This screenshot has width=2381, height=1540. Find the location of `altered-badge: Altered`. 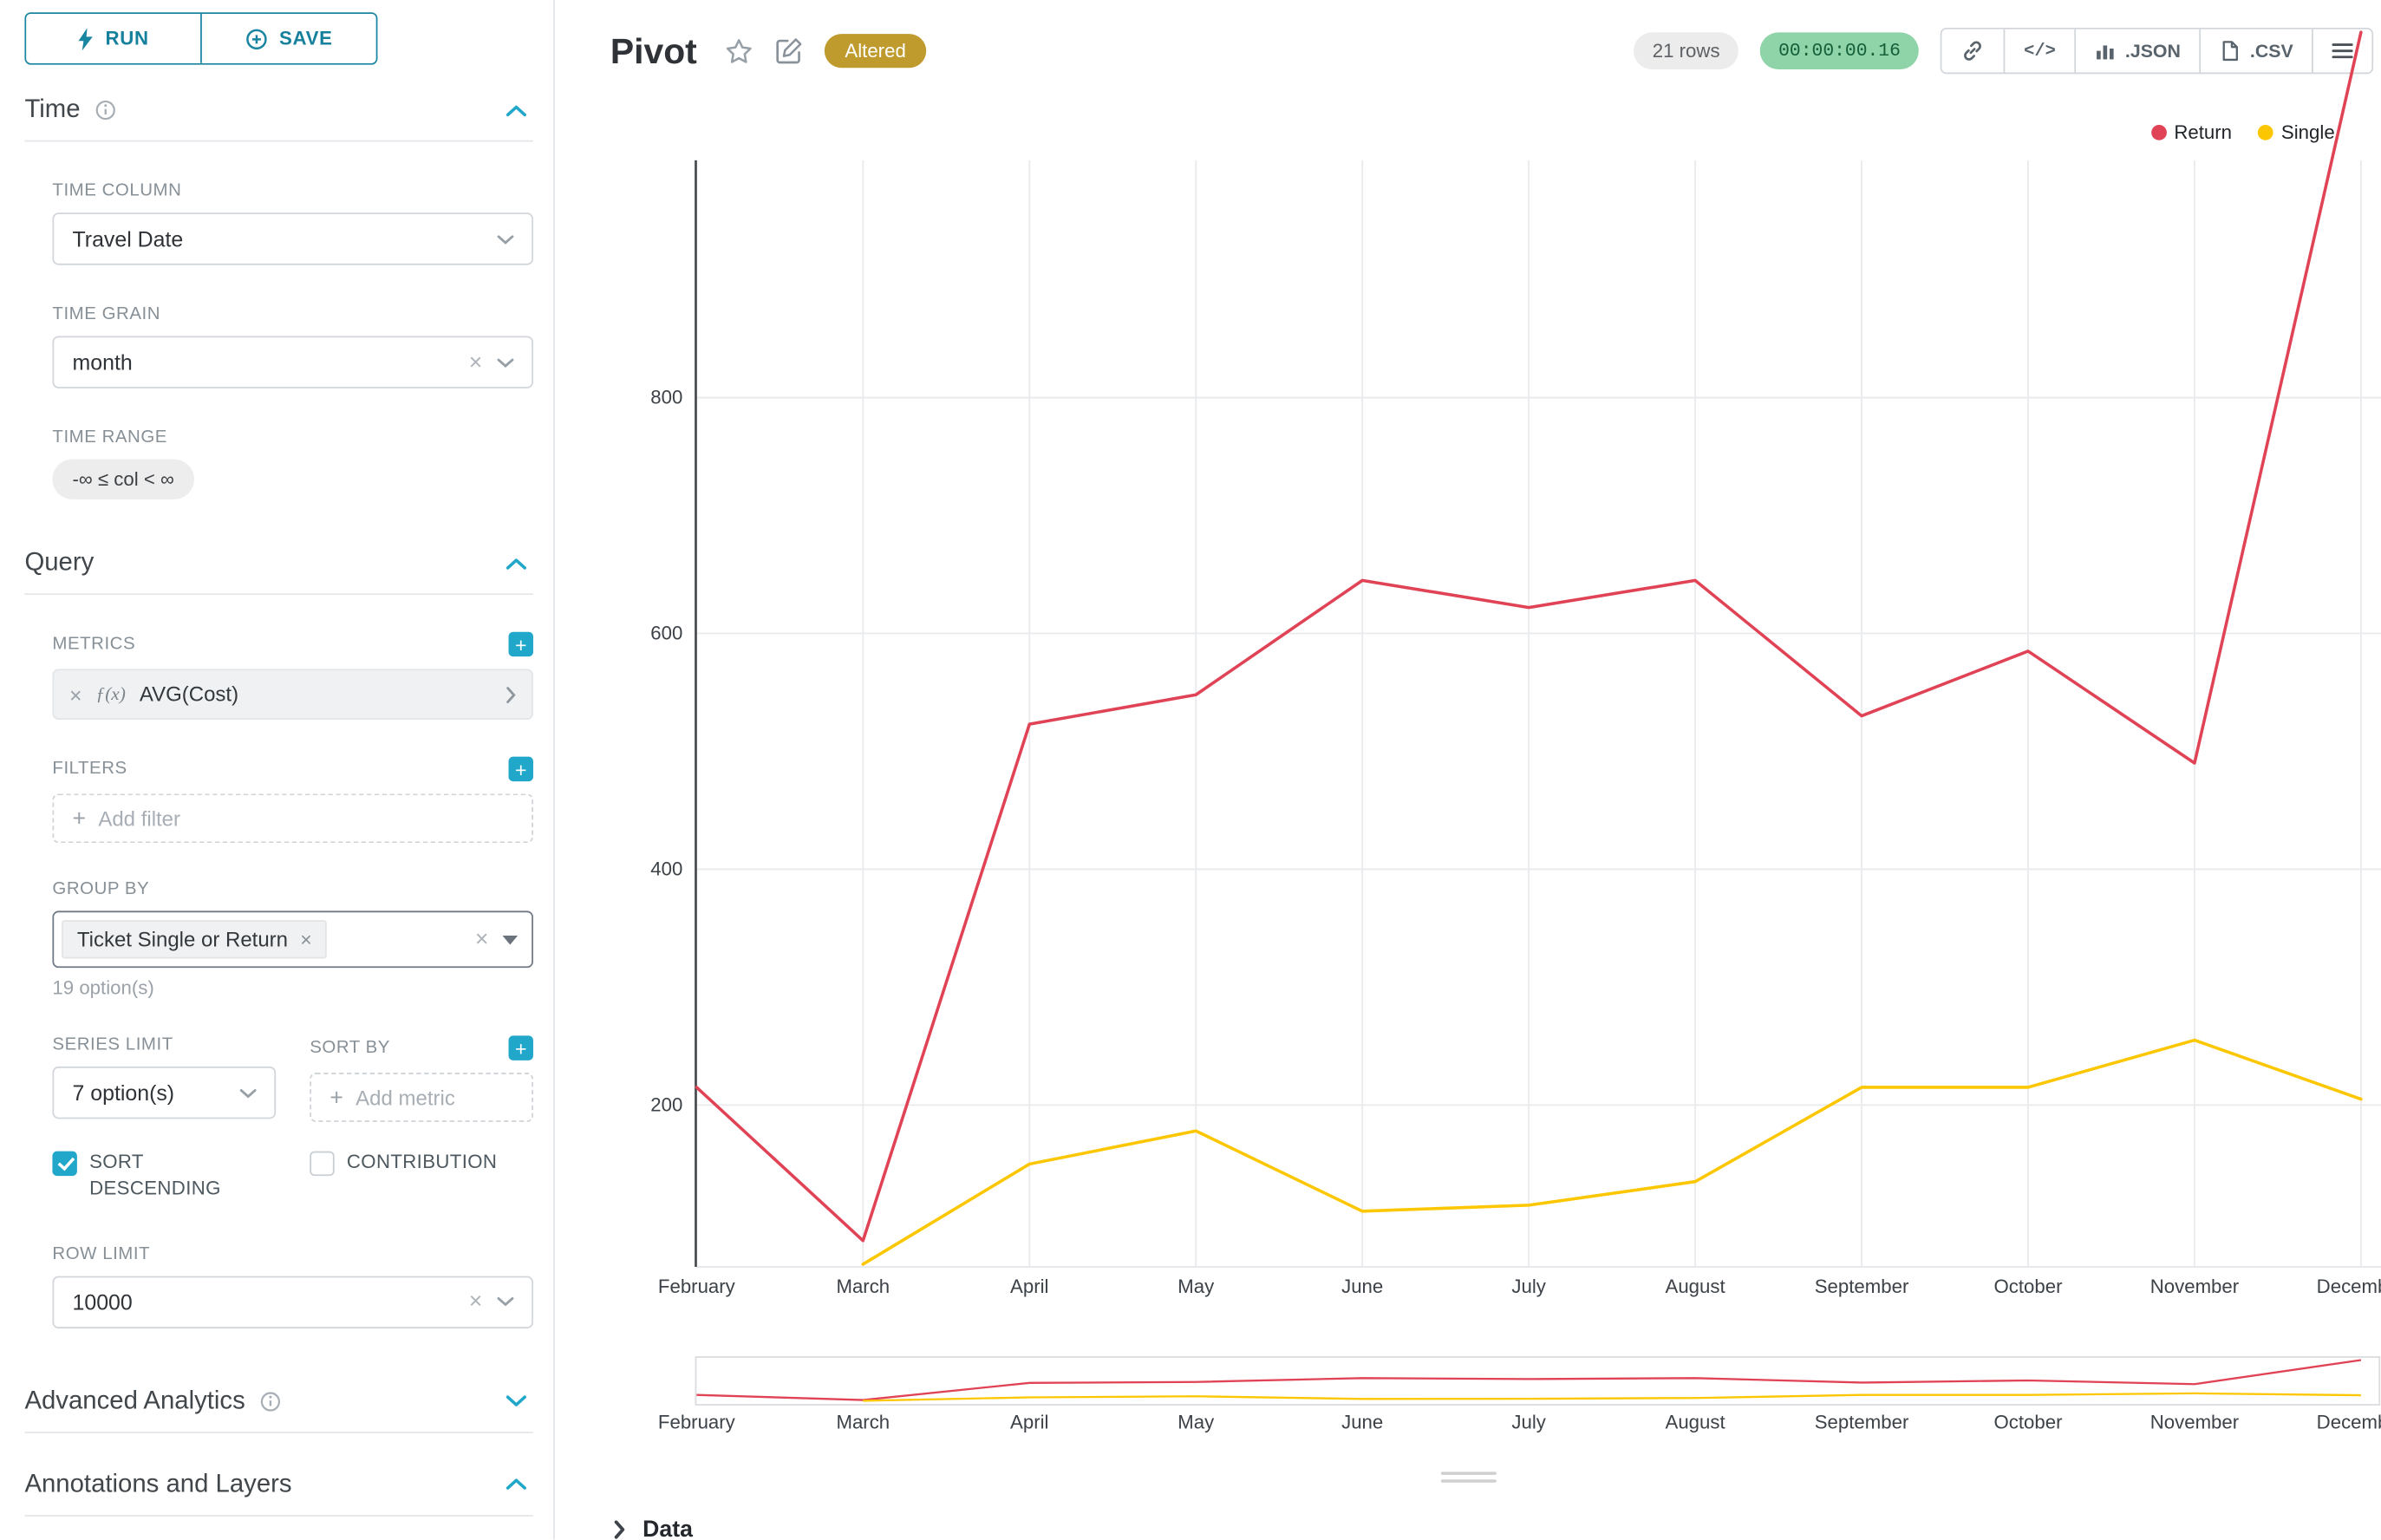

altered-badge: Altered is located at coordinates (876, 51).